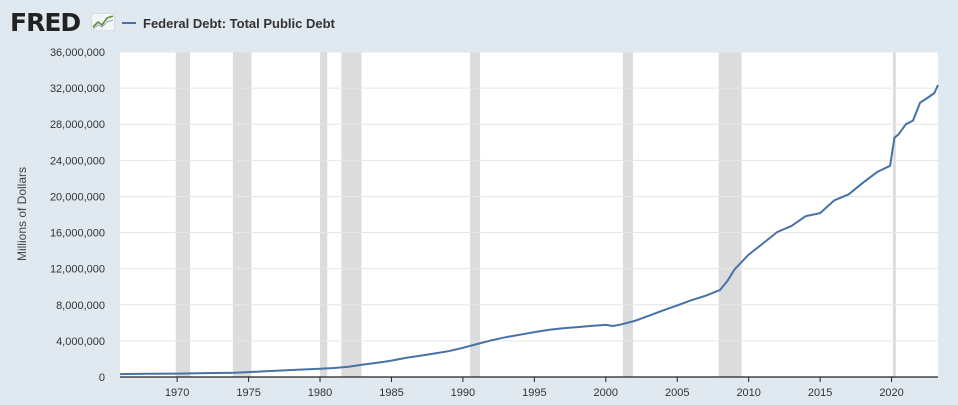 The width and height of the screenshot is (958, 405). I want to click on x-tick-label: 1985, so click(391, 393).